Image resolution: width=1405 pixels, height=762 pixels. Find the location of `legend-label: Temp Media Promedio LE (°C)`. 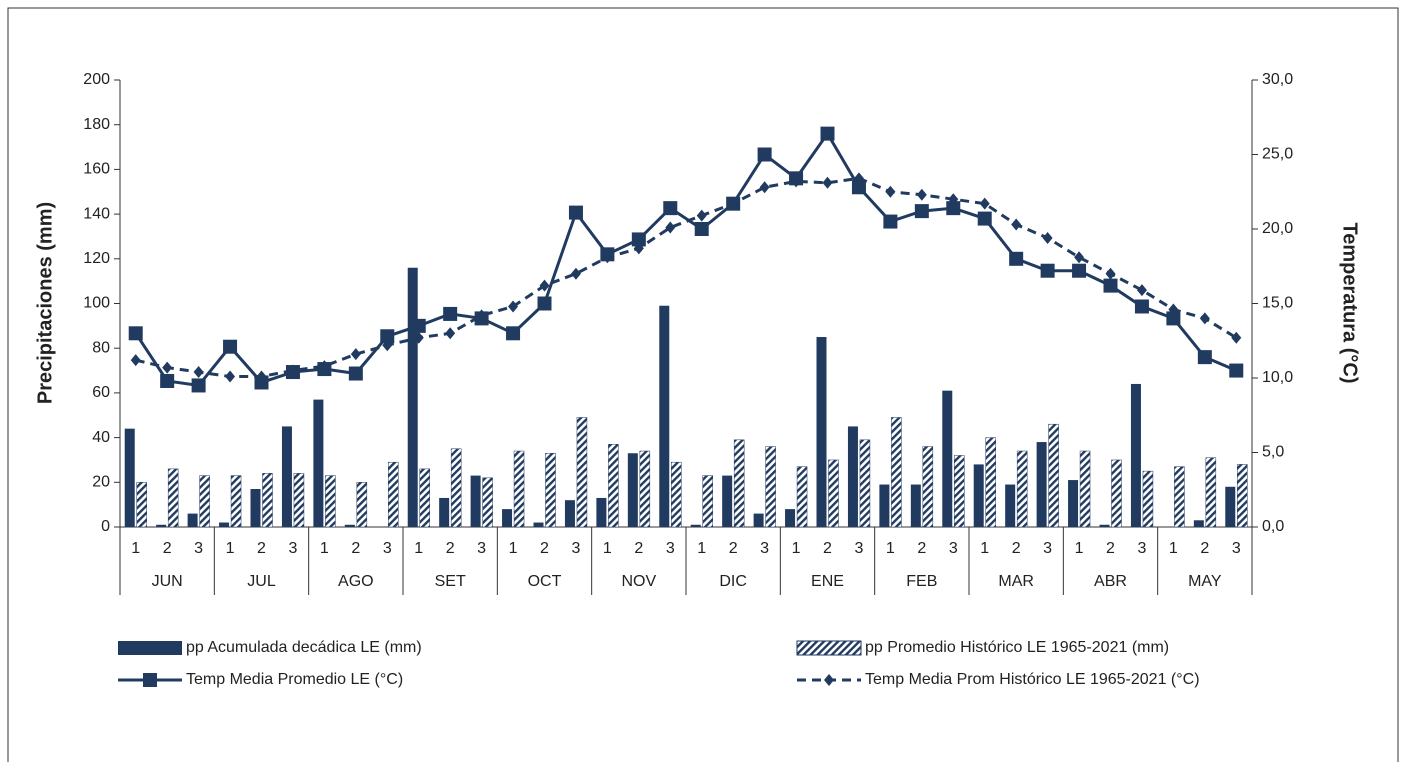

legend-label: Temp Media Promedio LE (°C) is located at coordinates (294, 679).